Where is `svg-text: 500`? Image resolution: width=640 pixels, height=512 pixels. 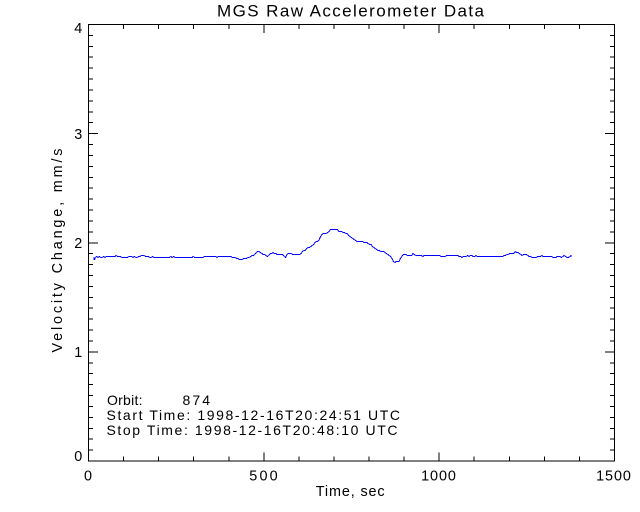
svg-text: 500 is located at coordinates (263, 476).